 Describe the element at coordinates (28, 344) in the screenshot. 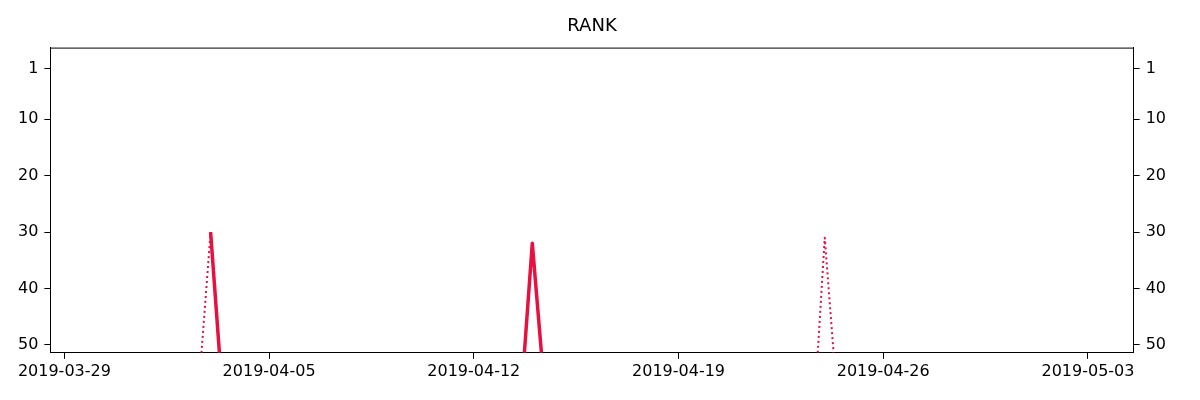

I see `y-tick-label: 50` at that location.